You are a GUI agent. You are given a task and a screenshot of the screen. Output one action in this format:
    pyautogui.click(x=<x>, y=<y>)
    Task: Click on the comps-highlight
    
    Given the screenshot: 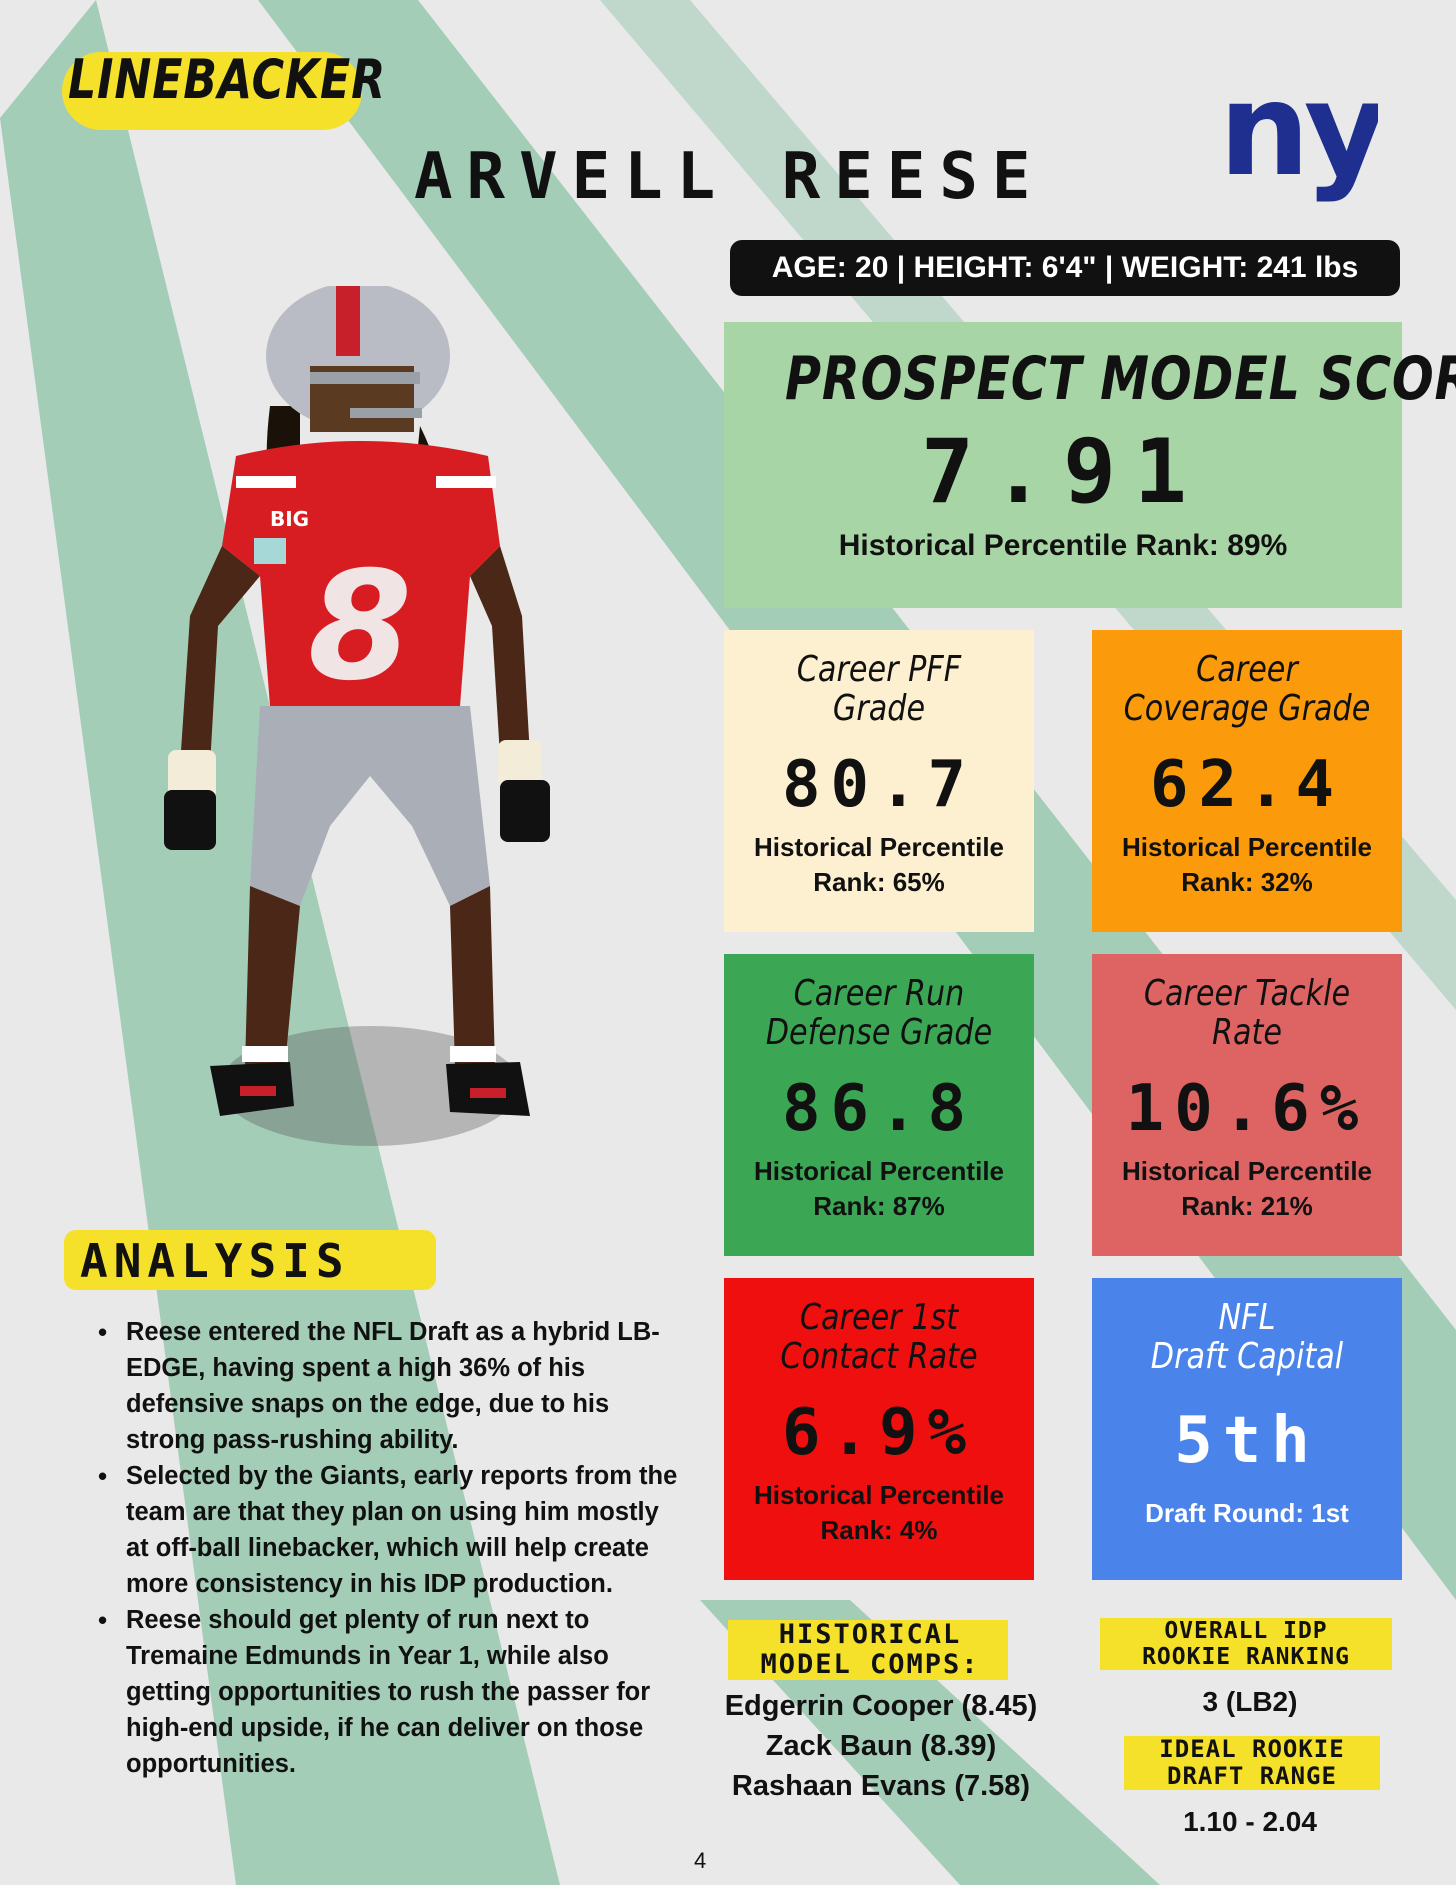 What is the action you would take?
    pyautogui.click(x=868, y=1650)
    